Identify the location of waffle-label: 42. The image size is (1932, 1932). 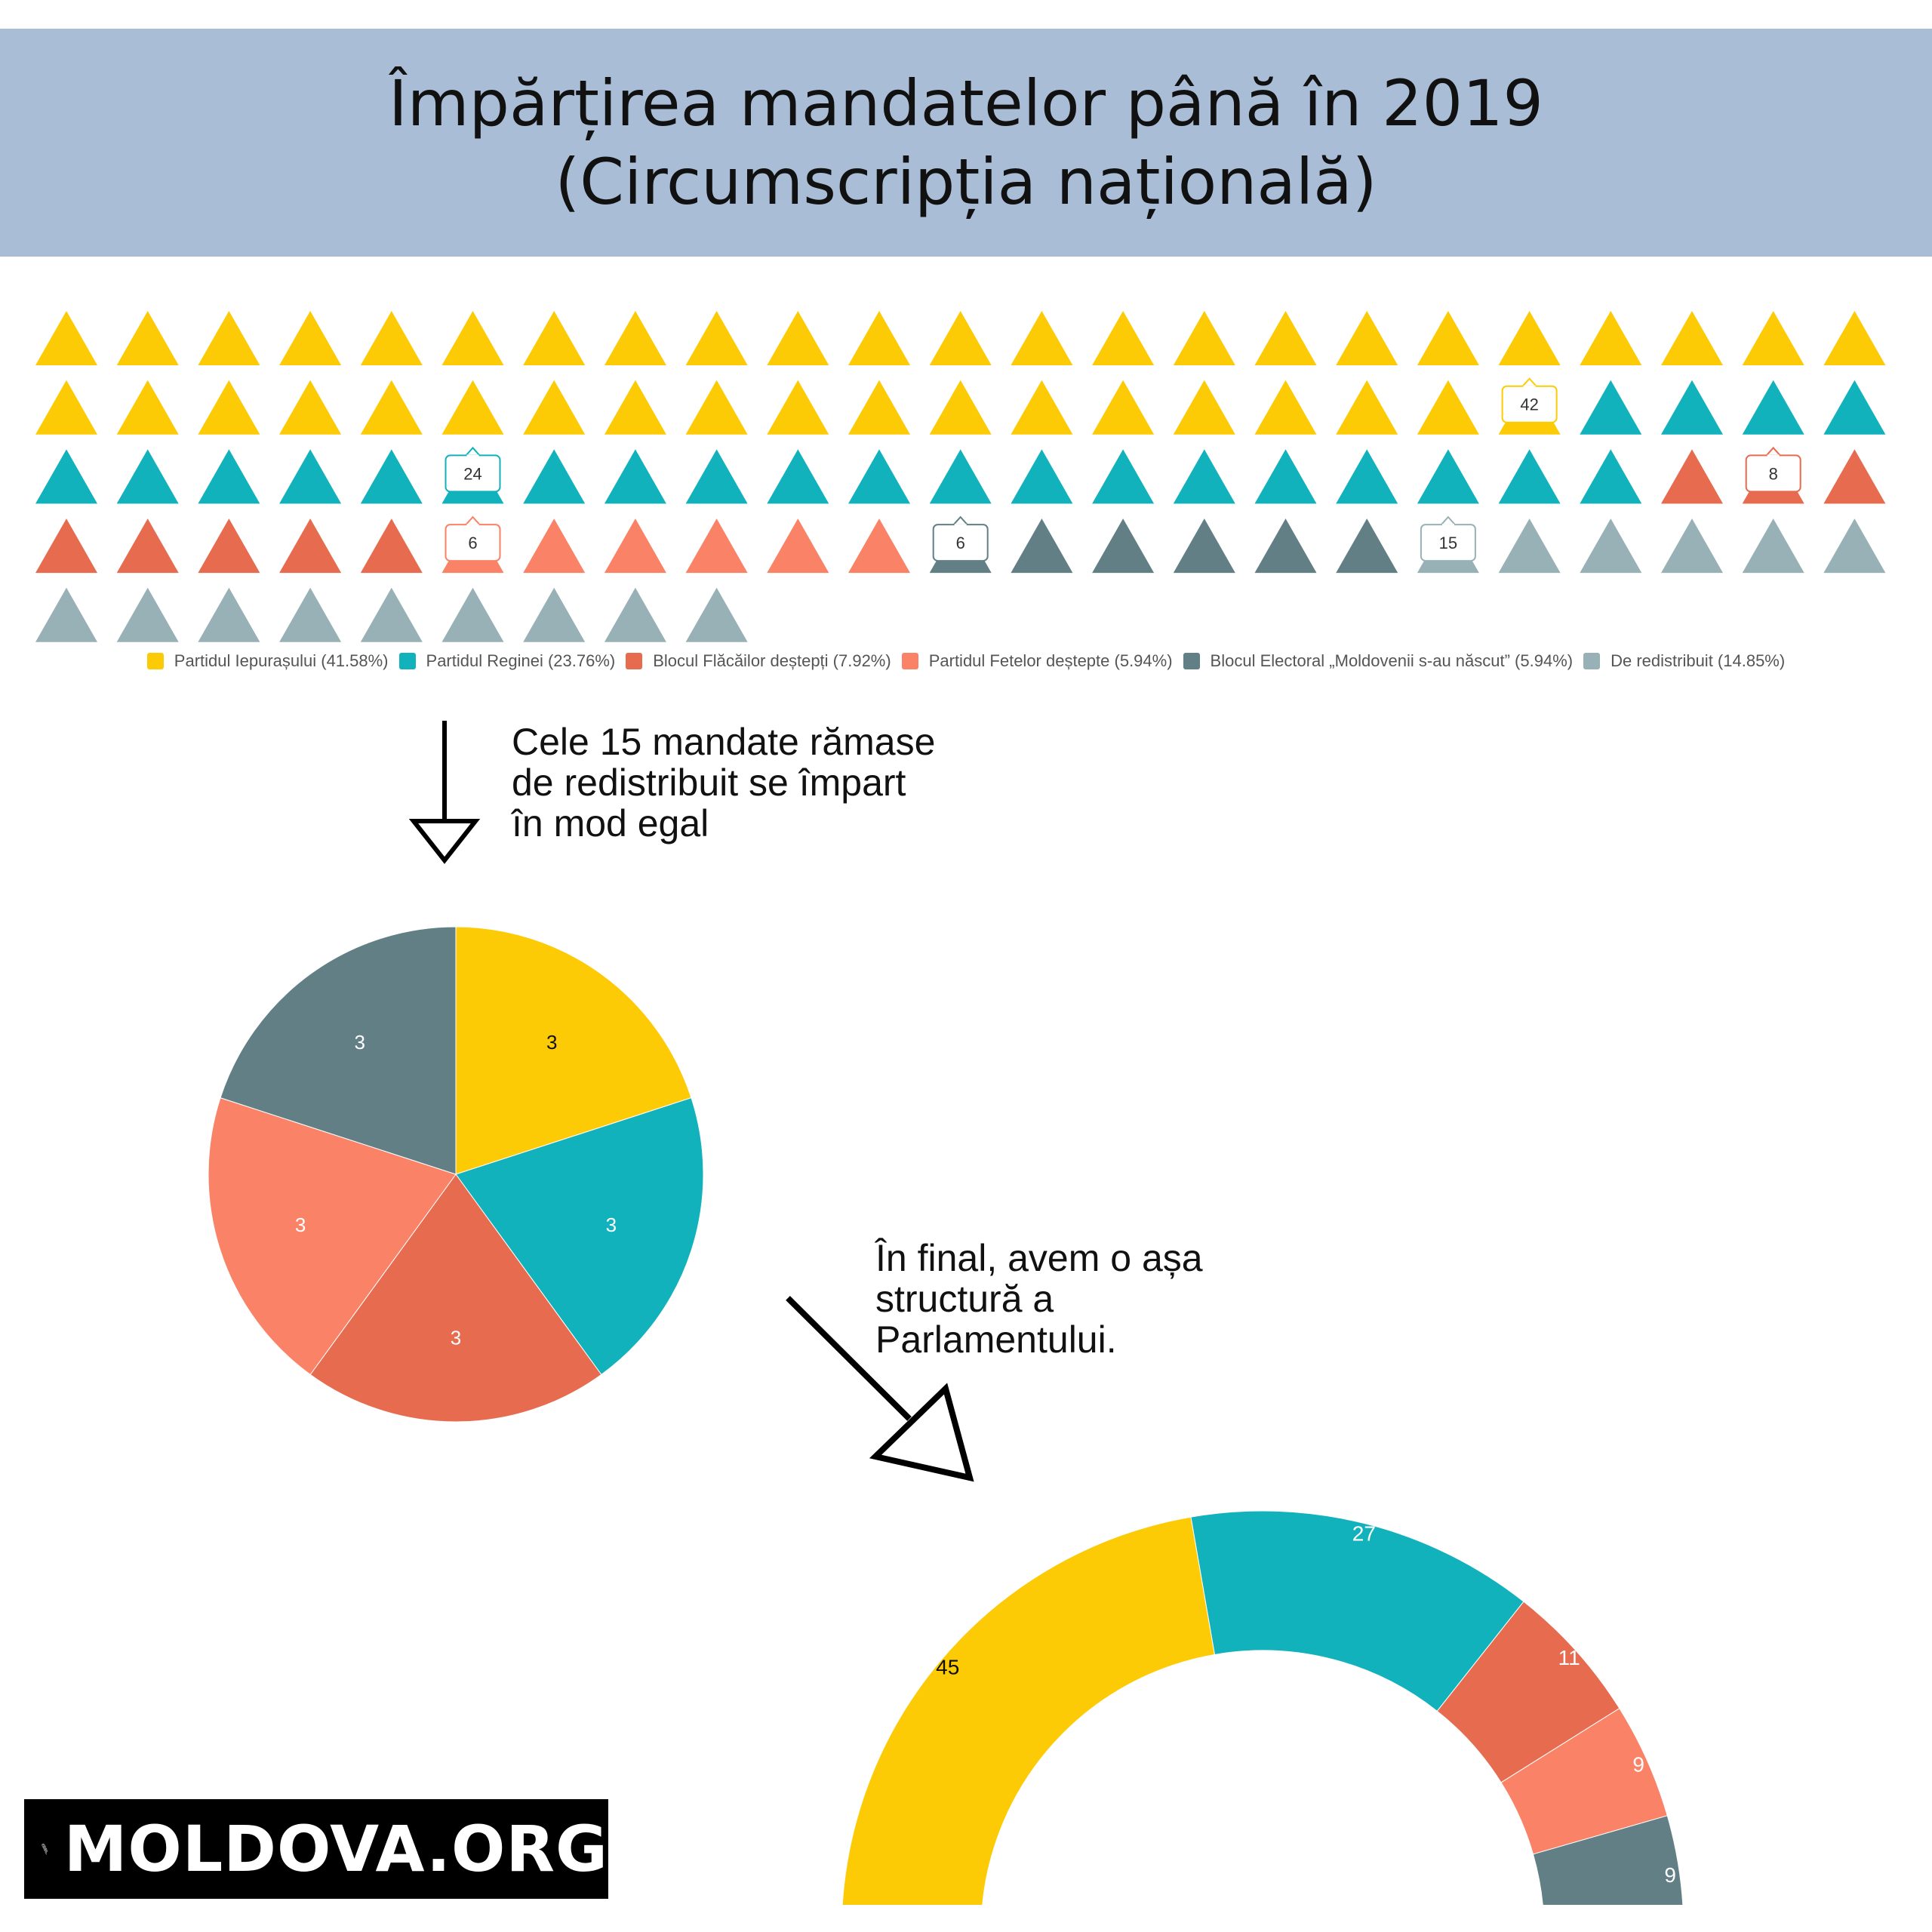
(1529, 400).